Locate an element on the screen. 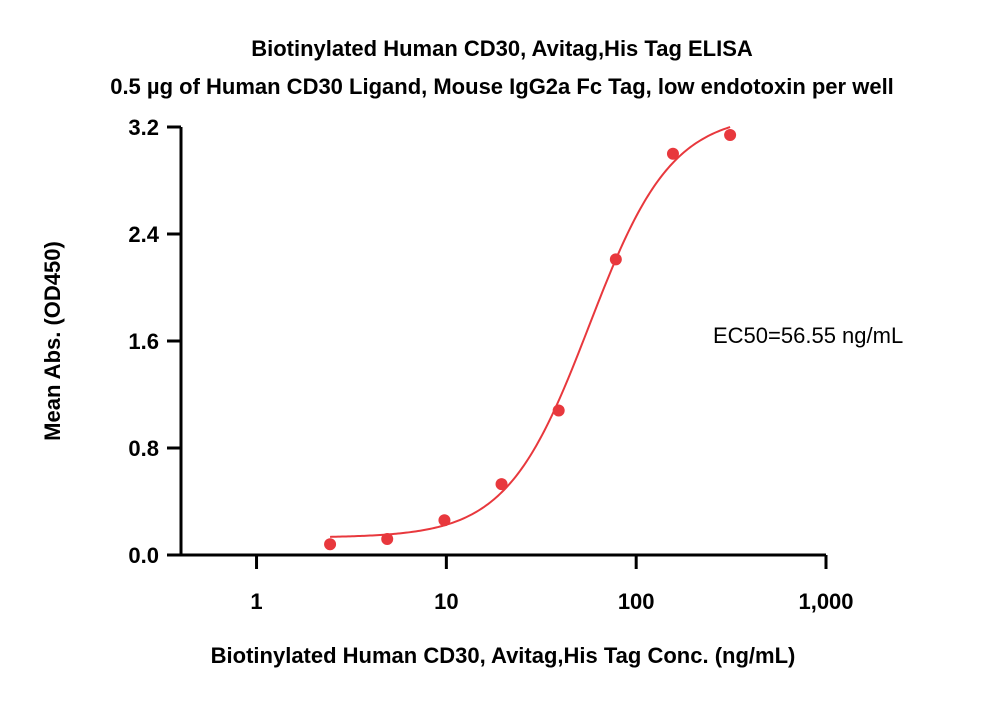  x-tick-label: 10 is located at coordinates (446, 601).